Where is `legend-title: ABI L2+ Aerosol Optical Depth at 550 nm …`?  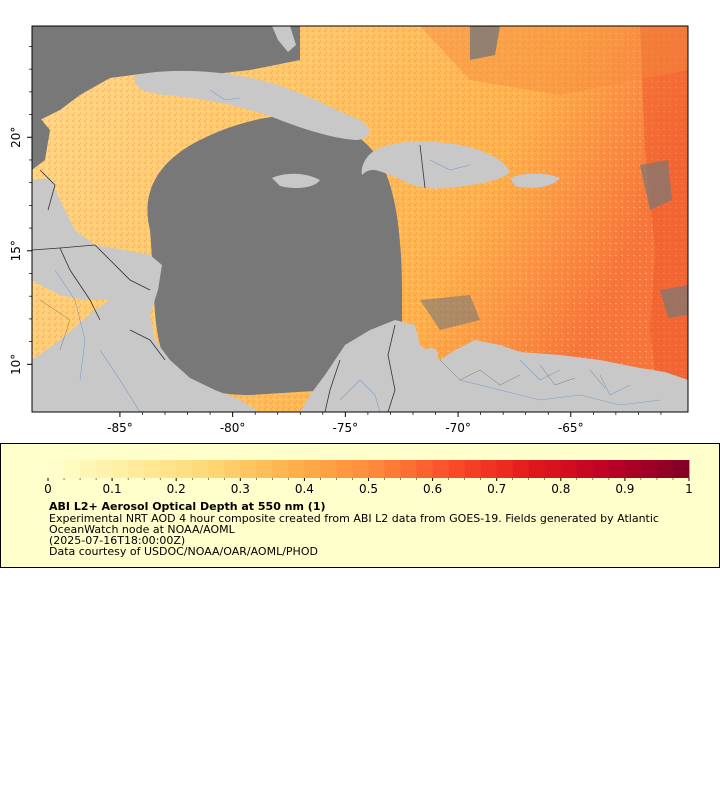
legend-title: ABI L2+ Aerosol Optical Depth at 550 nm … is located at coordinates (187, 506).